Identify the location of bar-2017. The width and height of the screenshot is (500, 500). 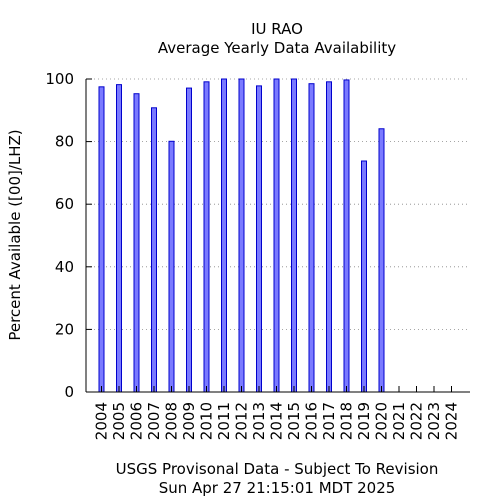
(329, 237).